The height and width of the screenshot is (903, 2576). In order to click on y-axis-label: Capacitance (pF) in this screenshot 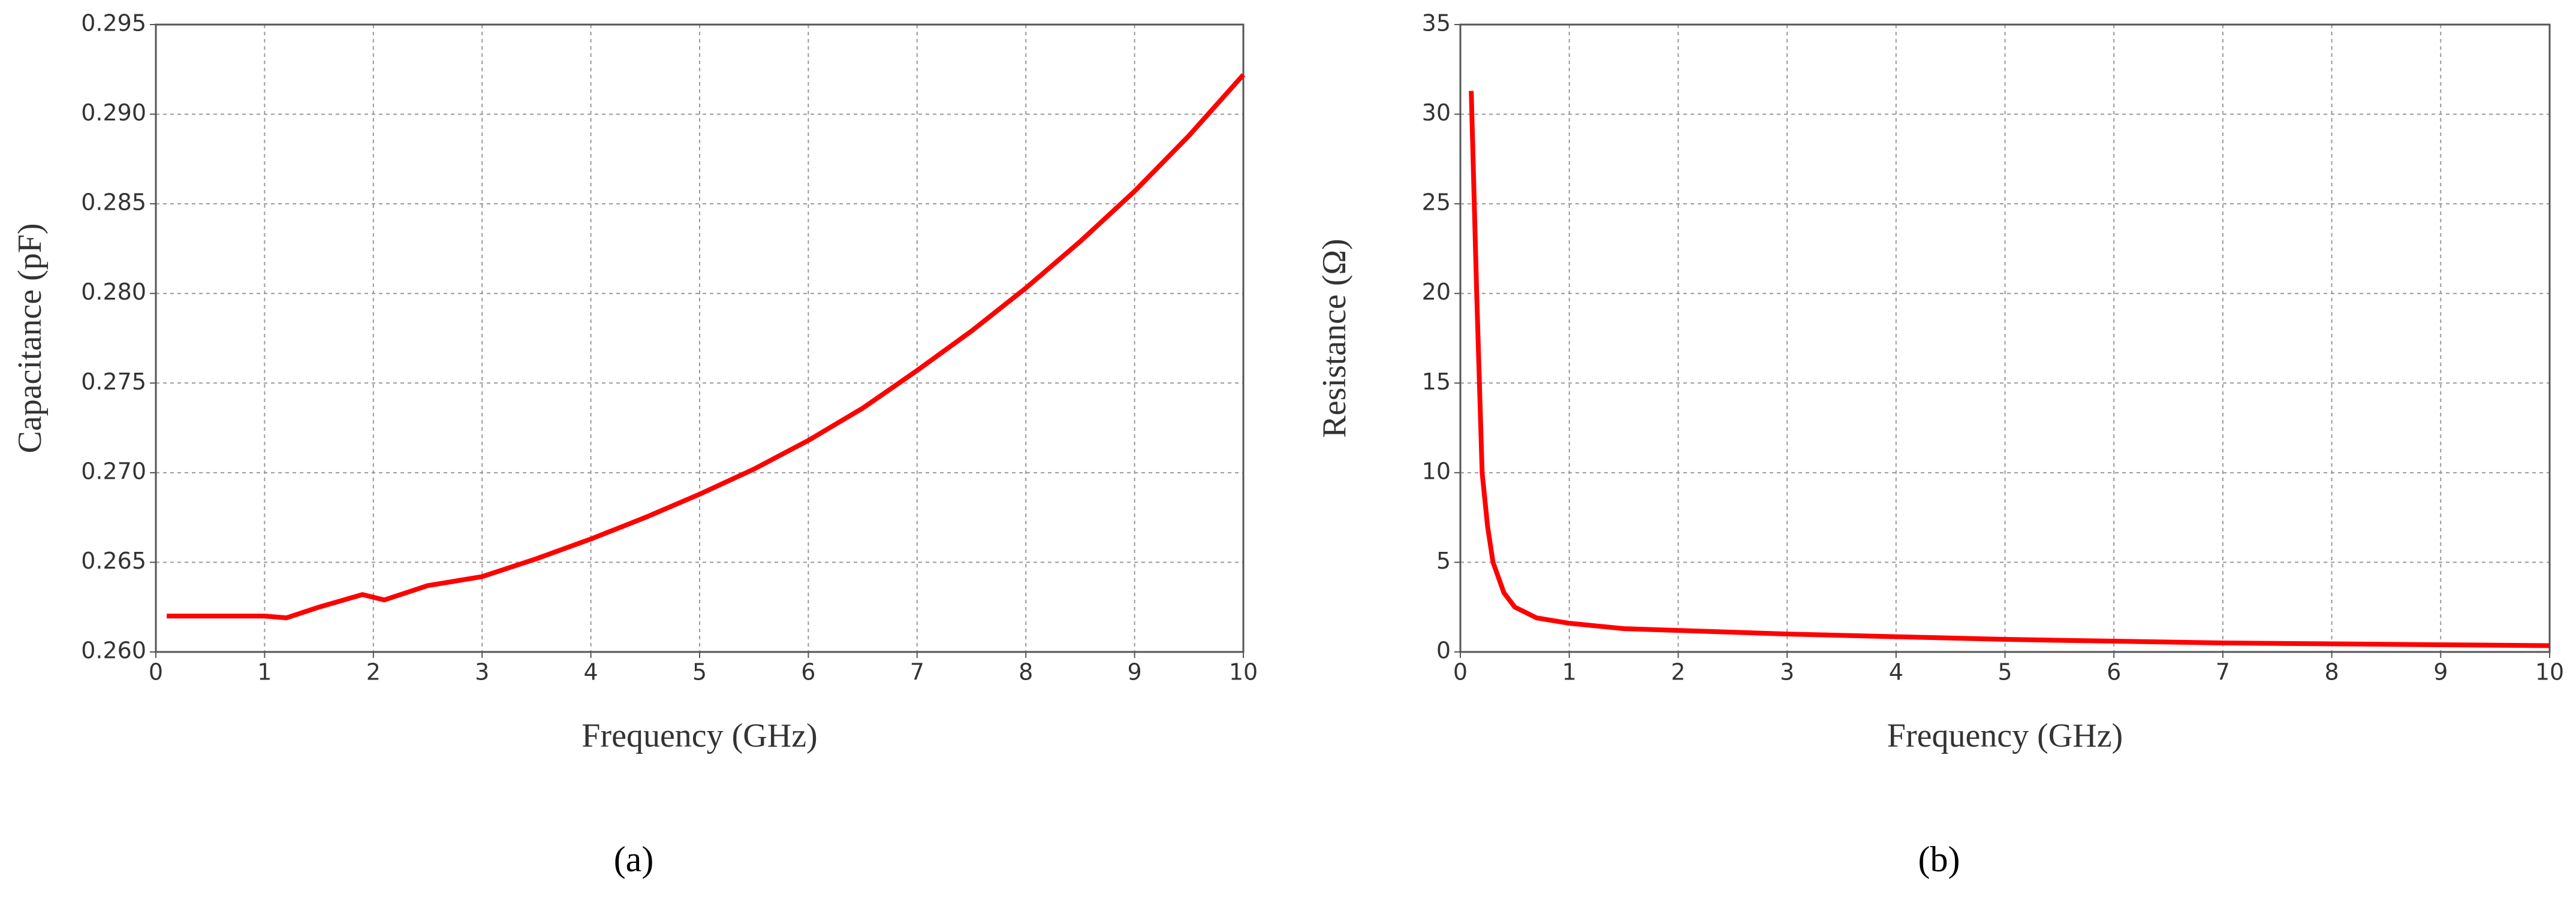, I will do `click(30, 338)`.